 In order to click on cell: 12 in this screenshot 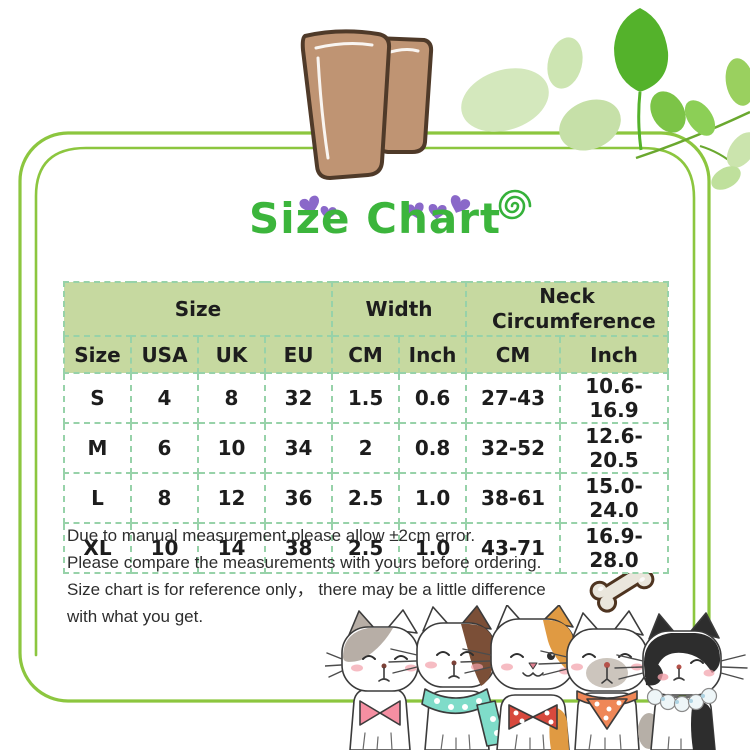, I will do `click(231, 498)`.